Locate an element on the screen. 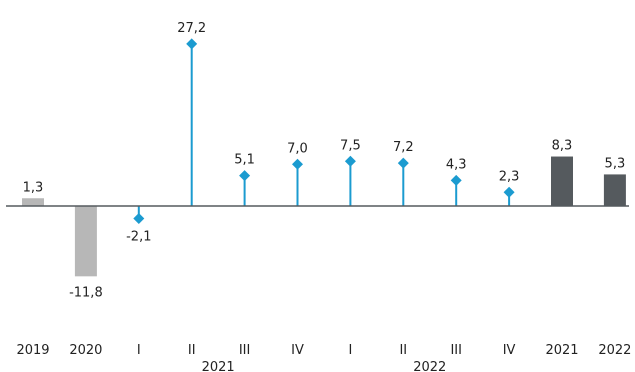  tick-label-3: II is located at coordinates (192, 350).